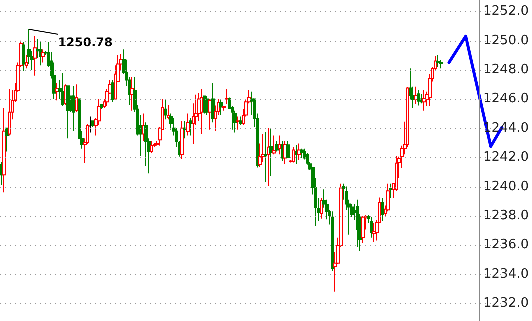 Image resolution: width=532 pixels, height=321 pixels. I want to click on y-tick-label: 1250.0, so click(507, 40).